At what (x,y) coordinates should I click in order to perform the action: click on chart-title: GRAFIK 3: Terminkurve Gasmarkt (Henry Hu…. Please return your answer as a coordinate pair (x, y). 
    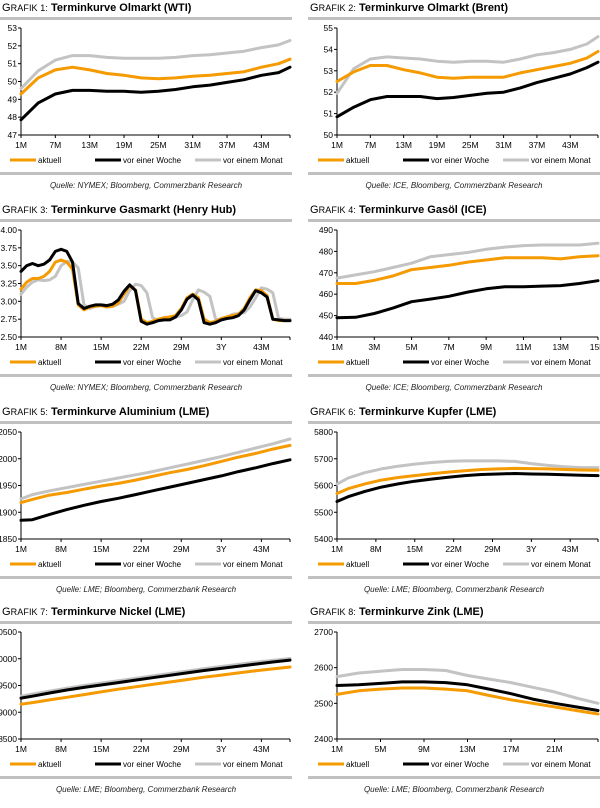
    Looking at the image, I should click on (119, 210).